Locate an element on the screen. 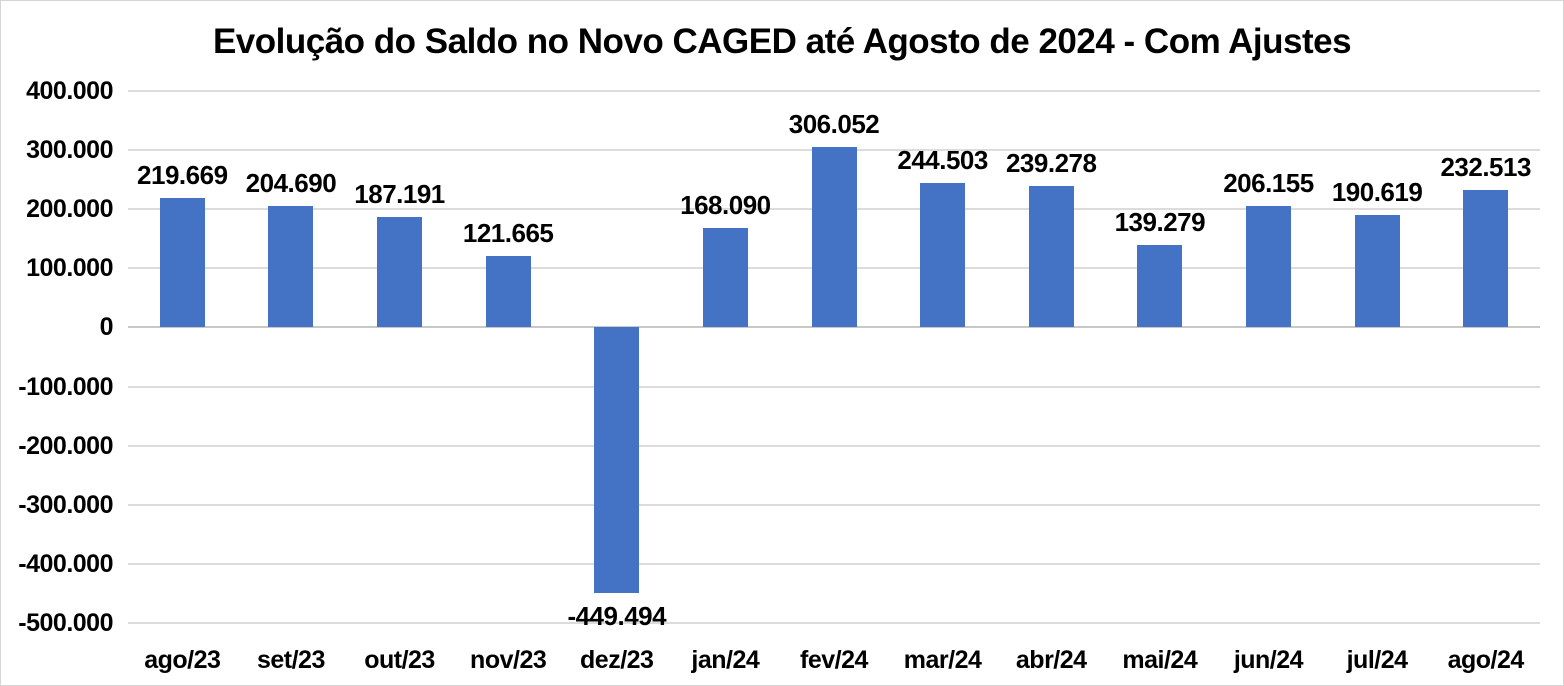 This screenshot has height=686, width=1564. zero-axis-line is located at coordinates (834, 327).